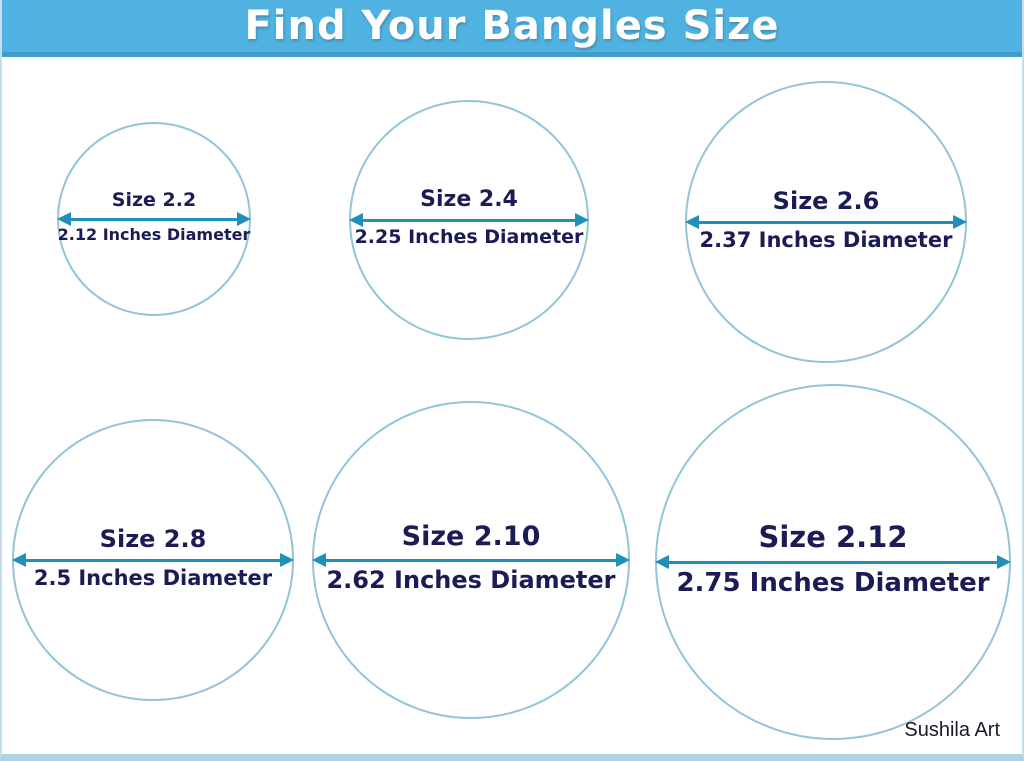 This screenshot has width=1024, height=761. I want to click on size-label: Size 2.10, so click(471, 537).